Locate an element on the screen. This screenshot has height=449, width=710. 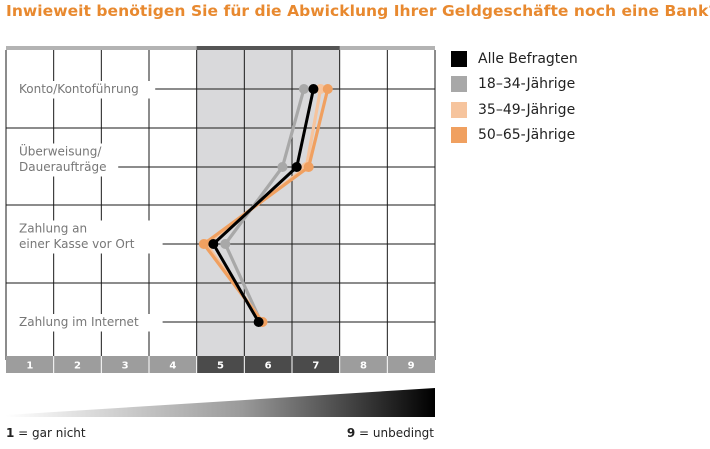
legend-item: 50–65-Jährige is located at coordinates (514, 136).